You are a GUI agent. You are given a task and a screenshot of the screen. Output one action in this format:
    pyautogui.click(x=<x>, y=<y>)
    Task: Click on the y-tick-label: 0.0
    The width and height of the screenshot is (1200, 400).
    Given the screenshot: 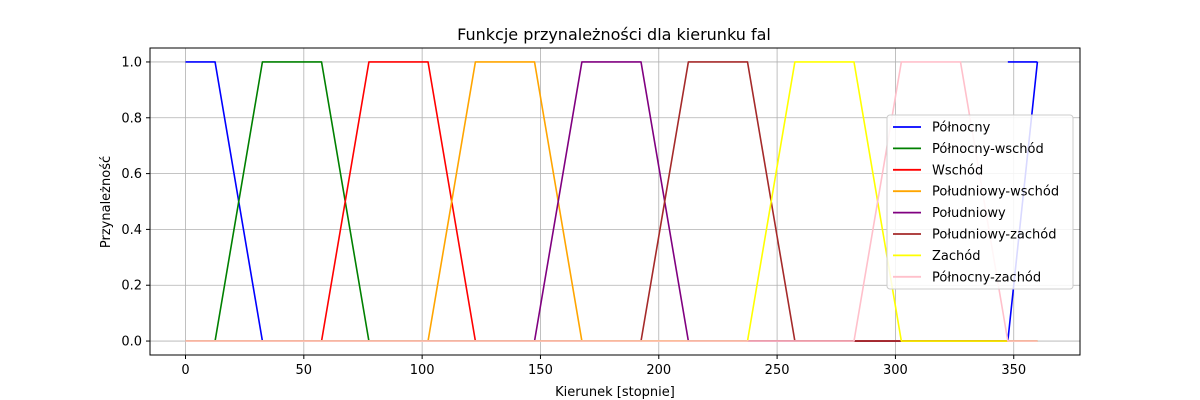 What is the action you would take?
    pyautogui.click(x=131, y=342)
    